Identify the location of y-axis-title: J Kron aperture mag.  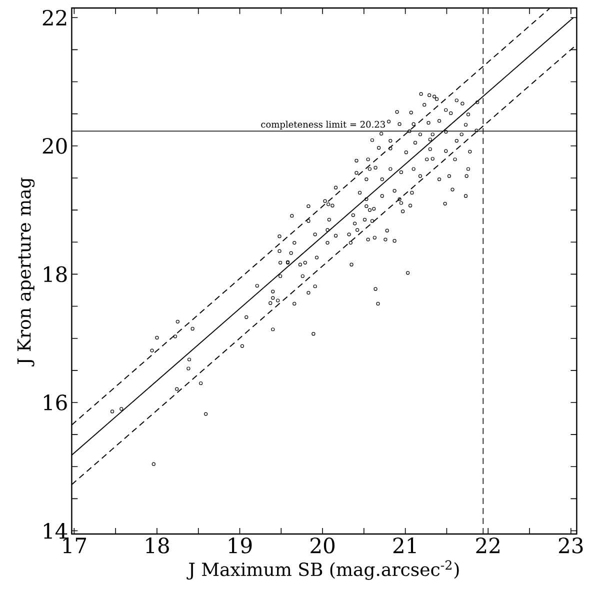
(26, 272).